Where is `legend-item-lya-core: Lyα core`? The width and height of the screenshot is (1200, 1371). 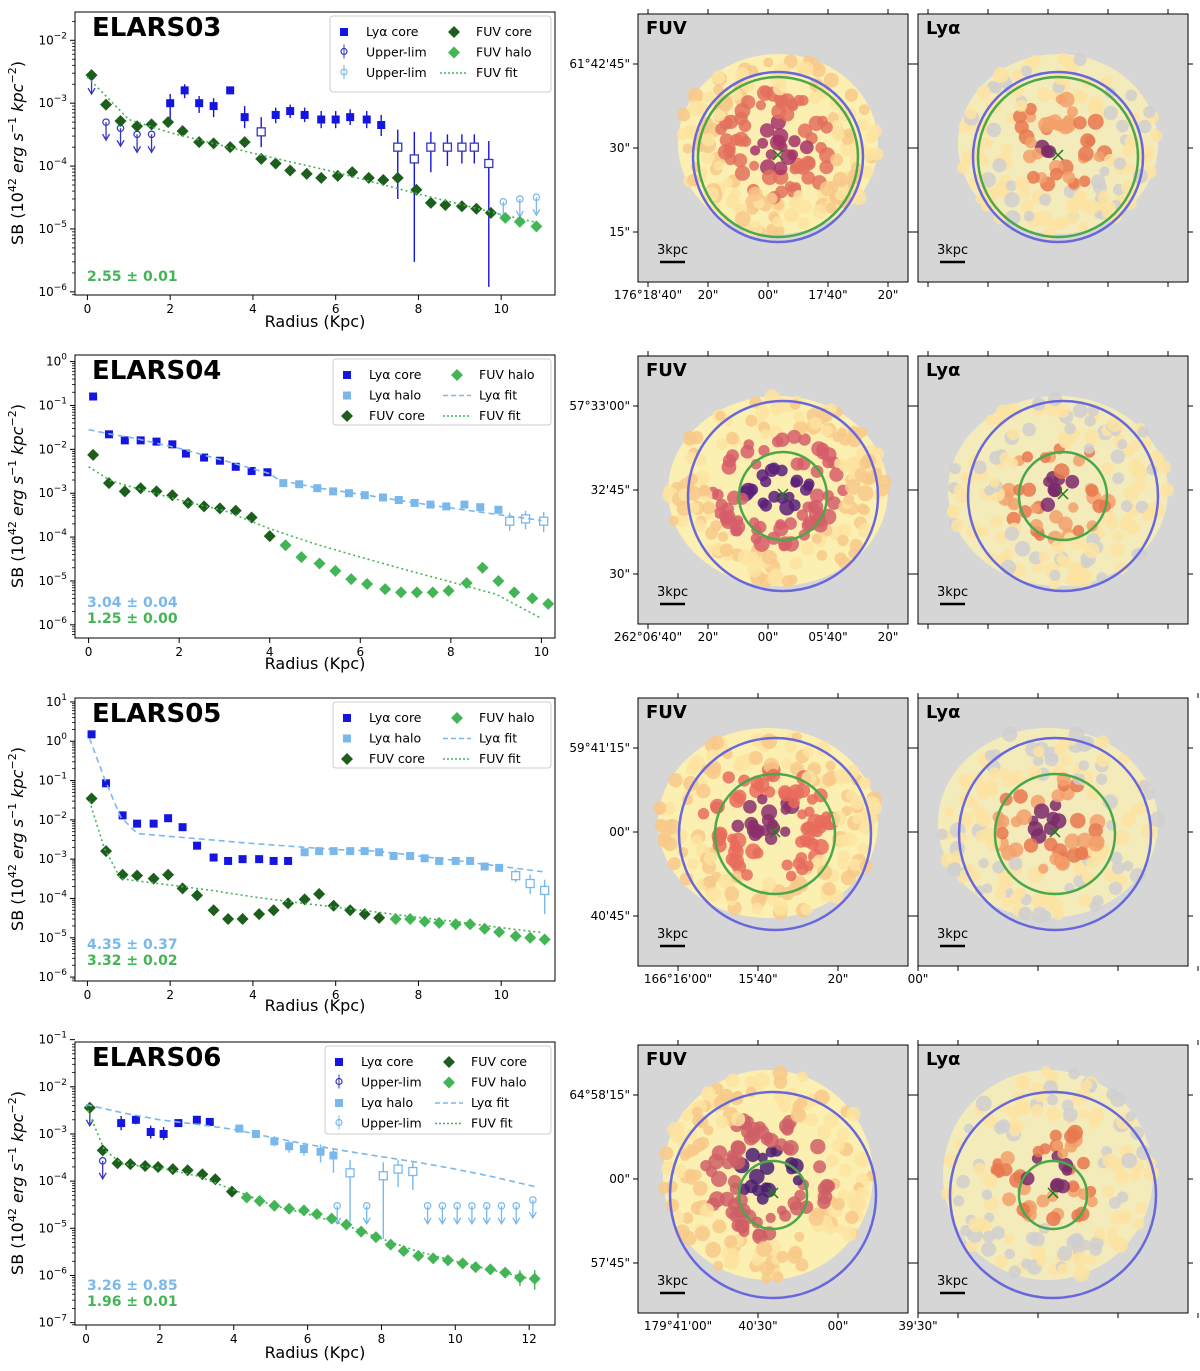
legend-item-lya-core: Lyα core is located at coordinates (382, 374).